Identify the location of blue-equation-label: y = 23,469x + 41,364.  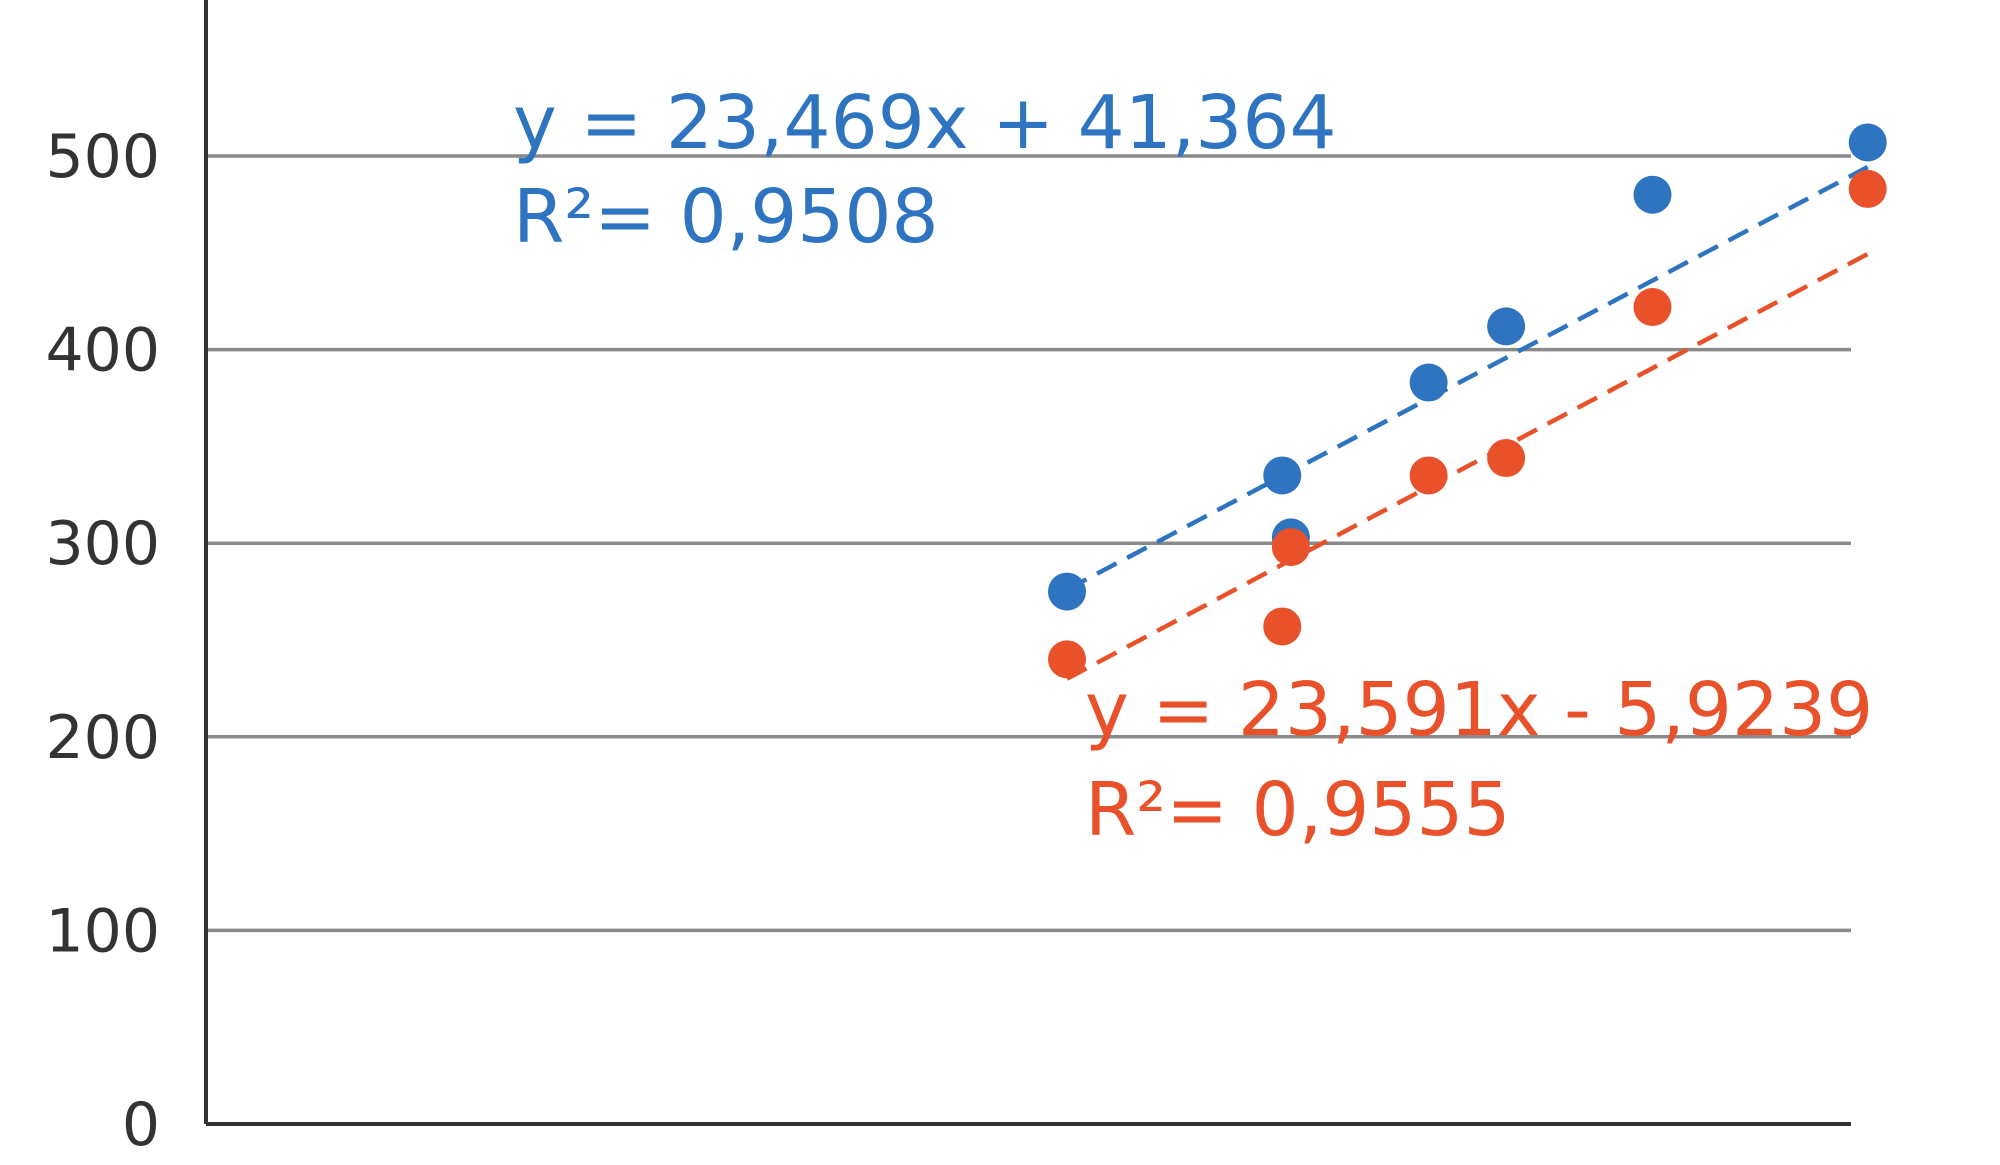
(925, 123).